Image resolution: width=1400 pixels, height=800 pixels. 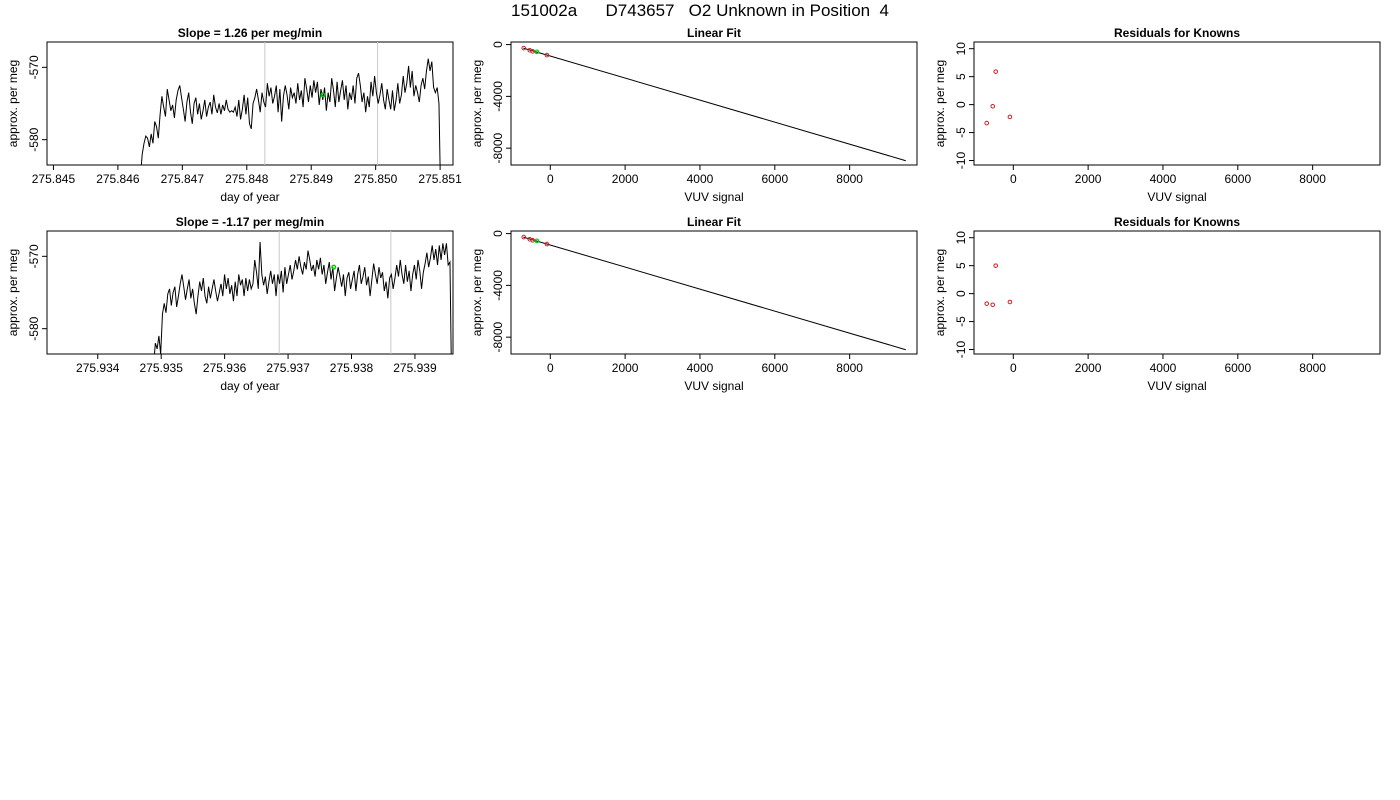 What do you see at coordinates (352, 368) in the screenshot?
I see `x-tick-label: 275.938` at bounding box center [352, 368].